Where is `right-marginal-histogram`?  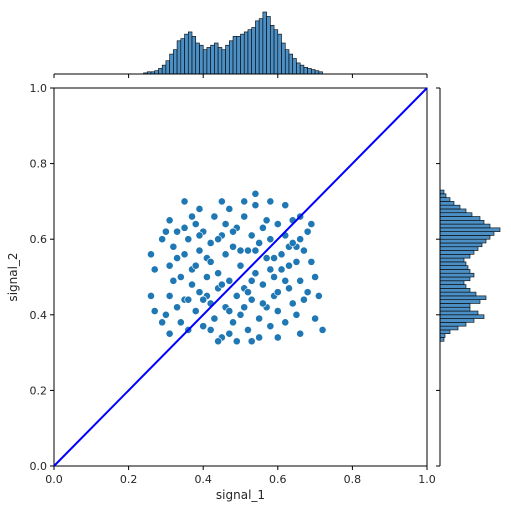 right-marginal-histogram is located at coordinates (468, 277).